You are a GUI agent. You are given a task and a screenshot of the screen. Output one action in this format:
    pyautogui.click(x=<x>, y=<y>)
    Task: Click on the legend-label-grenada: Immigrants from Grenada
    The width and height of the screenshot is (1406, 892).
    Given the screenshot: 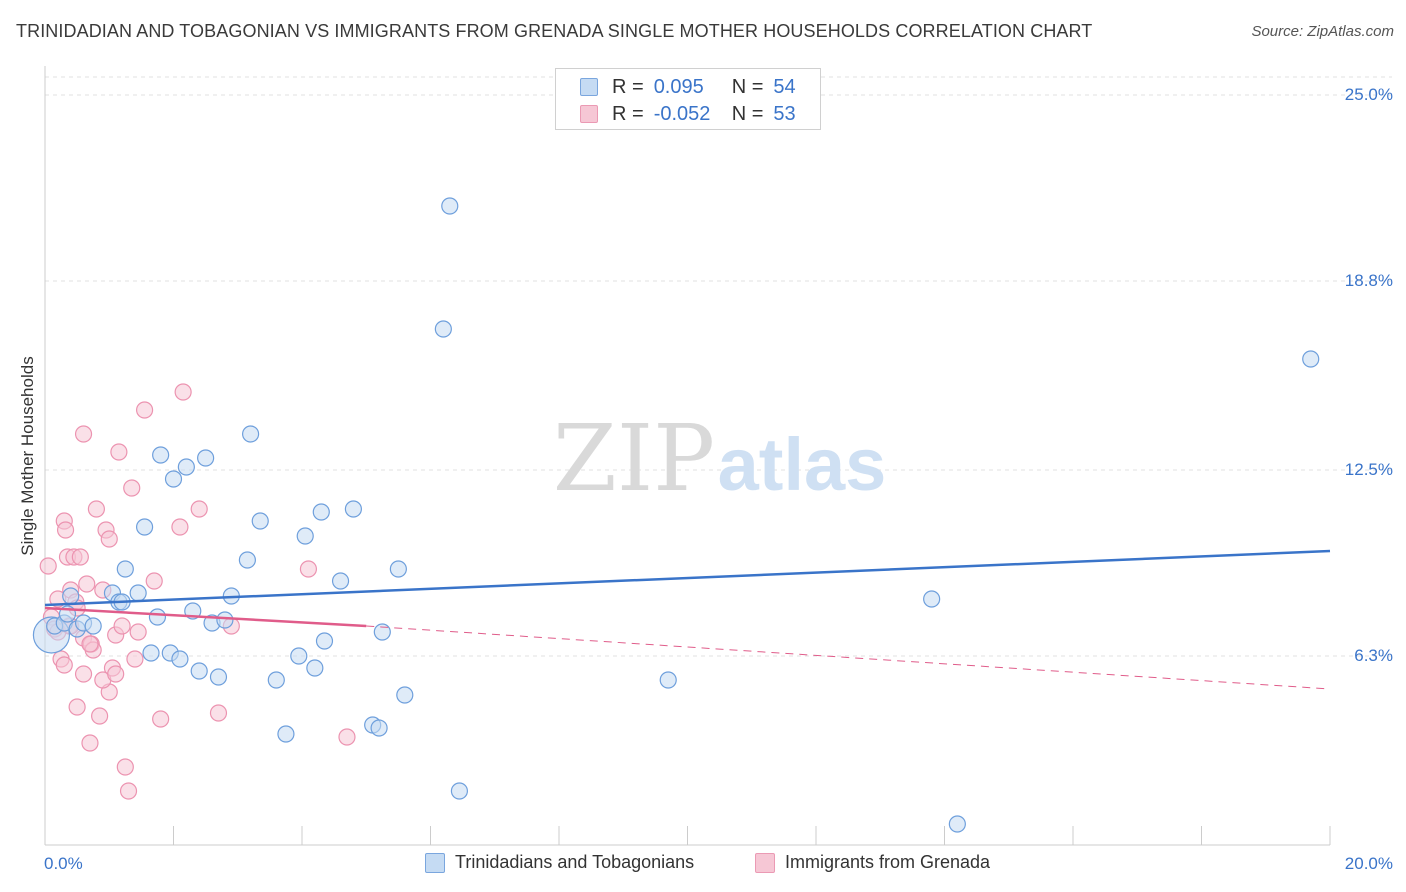 What is the action you would take?
    pyautogui.click(x=888, y=862)
    